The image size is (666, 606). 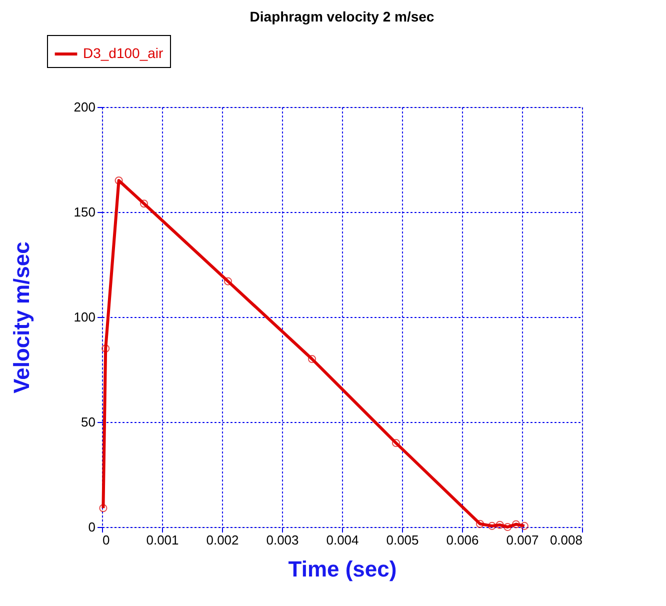 What do you see at coordinates (462, 540) in the screenshot?
I see `x-tick-label: 0.006` at bounding box center [462, 540].